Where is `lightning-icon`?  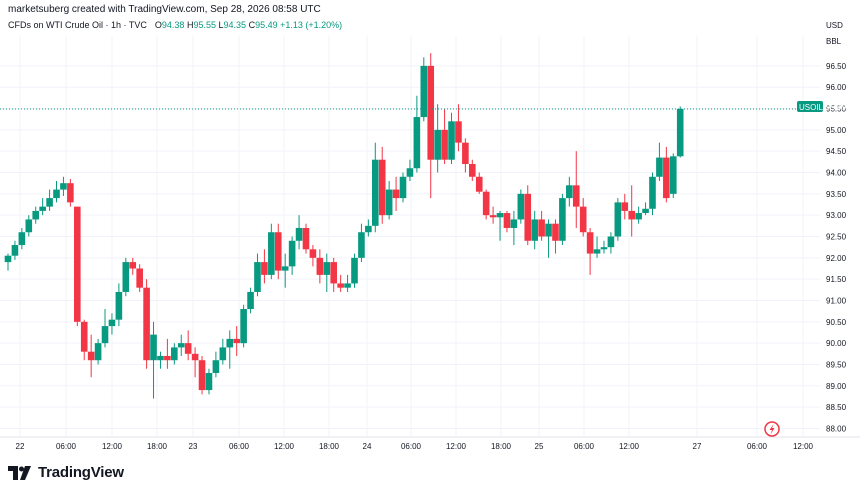
lightning-icon is located at coordinates (772, 429).